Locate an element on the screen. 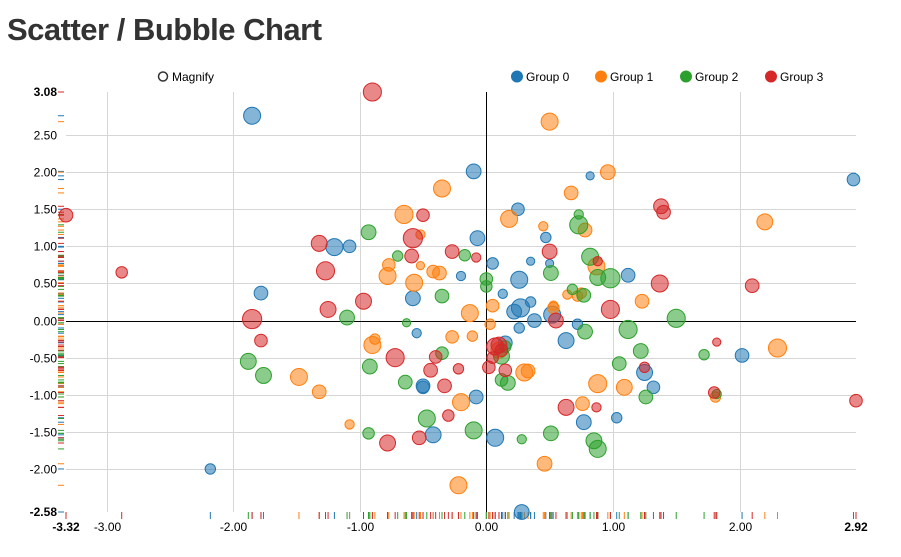  legend-item: Group 1 is located at coordinates (624, 77).